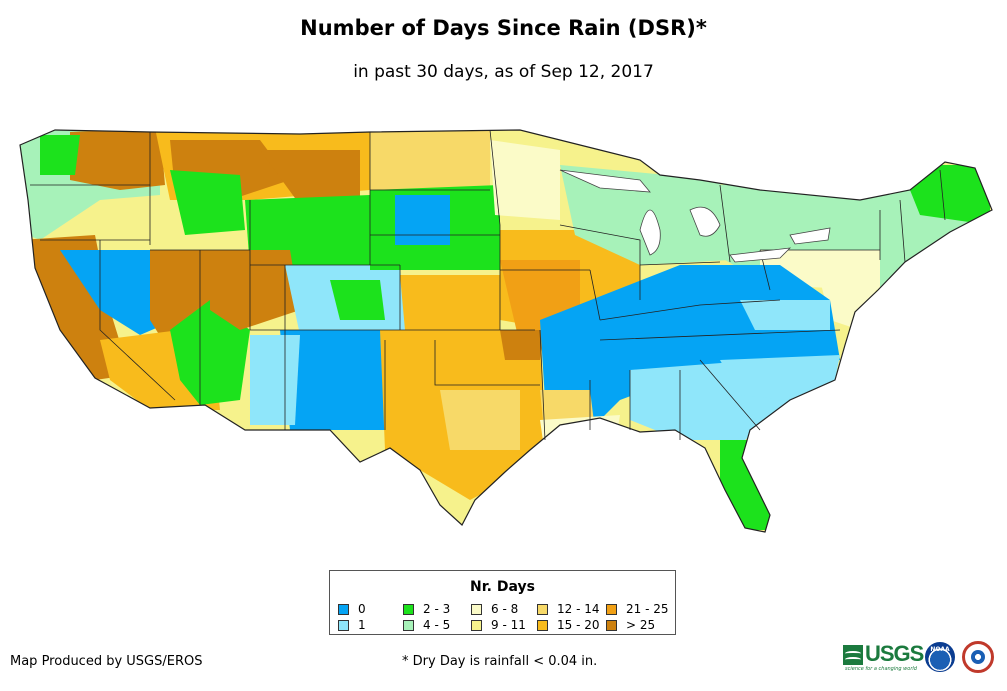 This screenshot has height=691, width=1007. Describe the element at coordinates (503, 72) in the screenshot. I see `map-subtitle: in past 30 days, as of Sep 12, 2017` at that location.